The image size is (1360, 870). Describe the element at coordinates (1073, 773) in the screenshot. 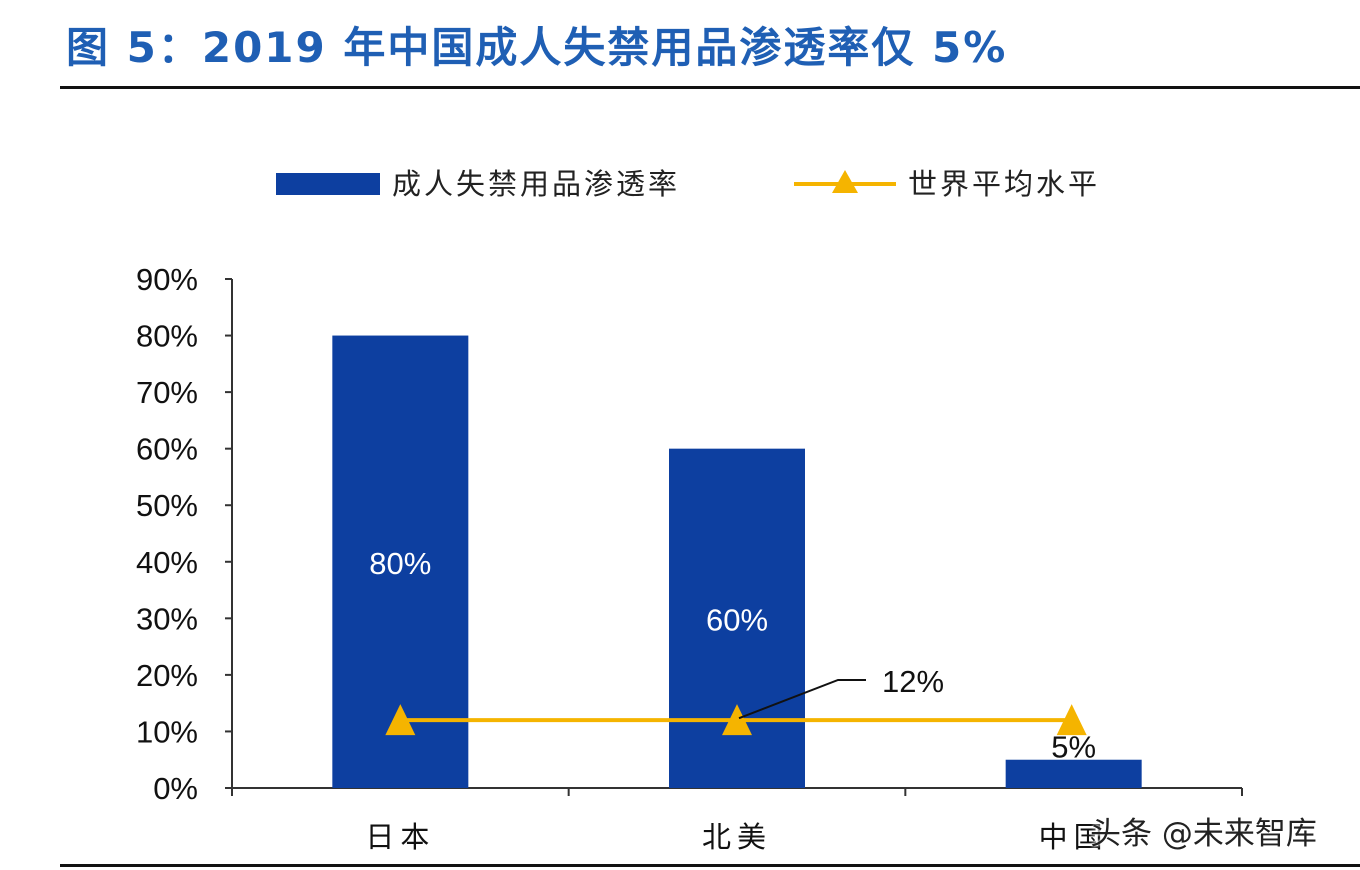

I see `bar` at that location.